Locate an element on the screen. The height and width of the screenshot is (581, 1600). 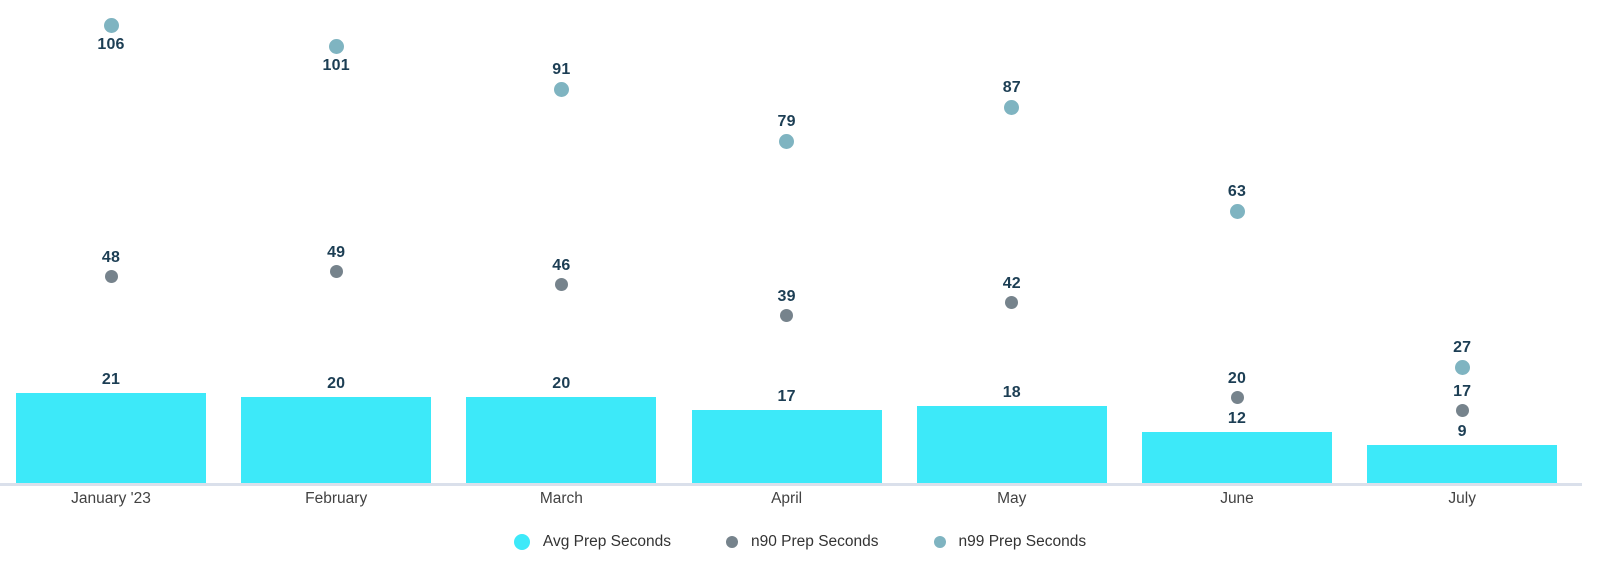
x-axis-label: May is located at coordinates (1012, 498).